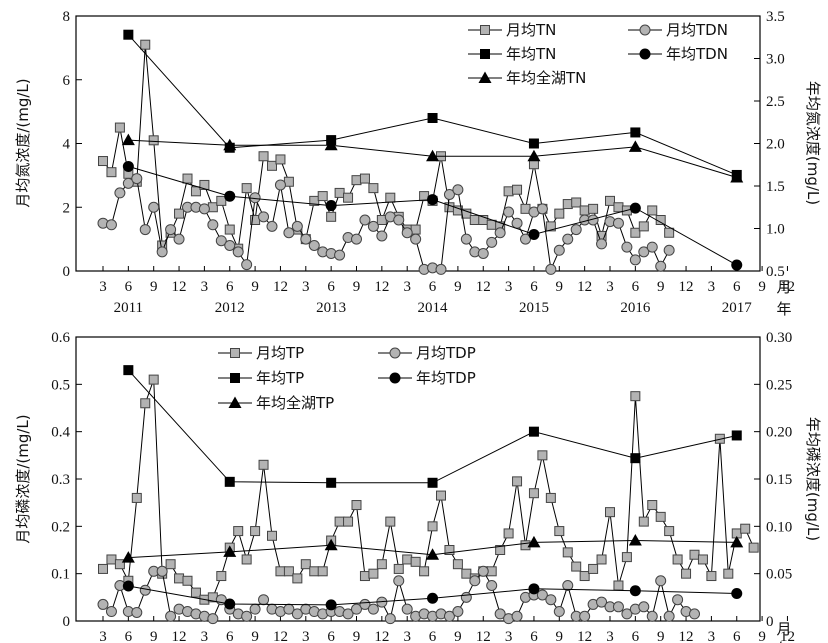 This screenshot has width=828, height=643. What do you see at coordinates (737, 308) in the screenshot?
I see `year-tick-label: 2017` at bounding box center [737, 308].